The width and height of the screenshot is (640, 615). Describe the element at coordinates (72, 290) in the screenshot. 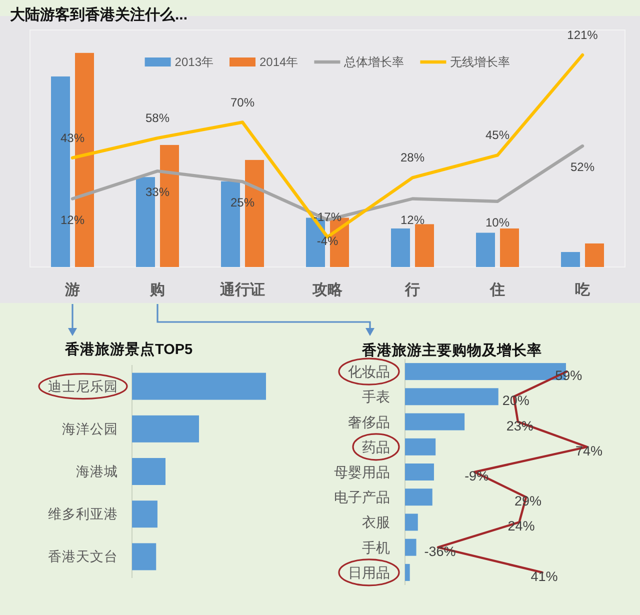

I see `x-tick-label: 游` at that location.